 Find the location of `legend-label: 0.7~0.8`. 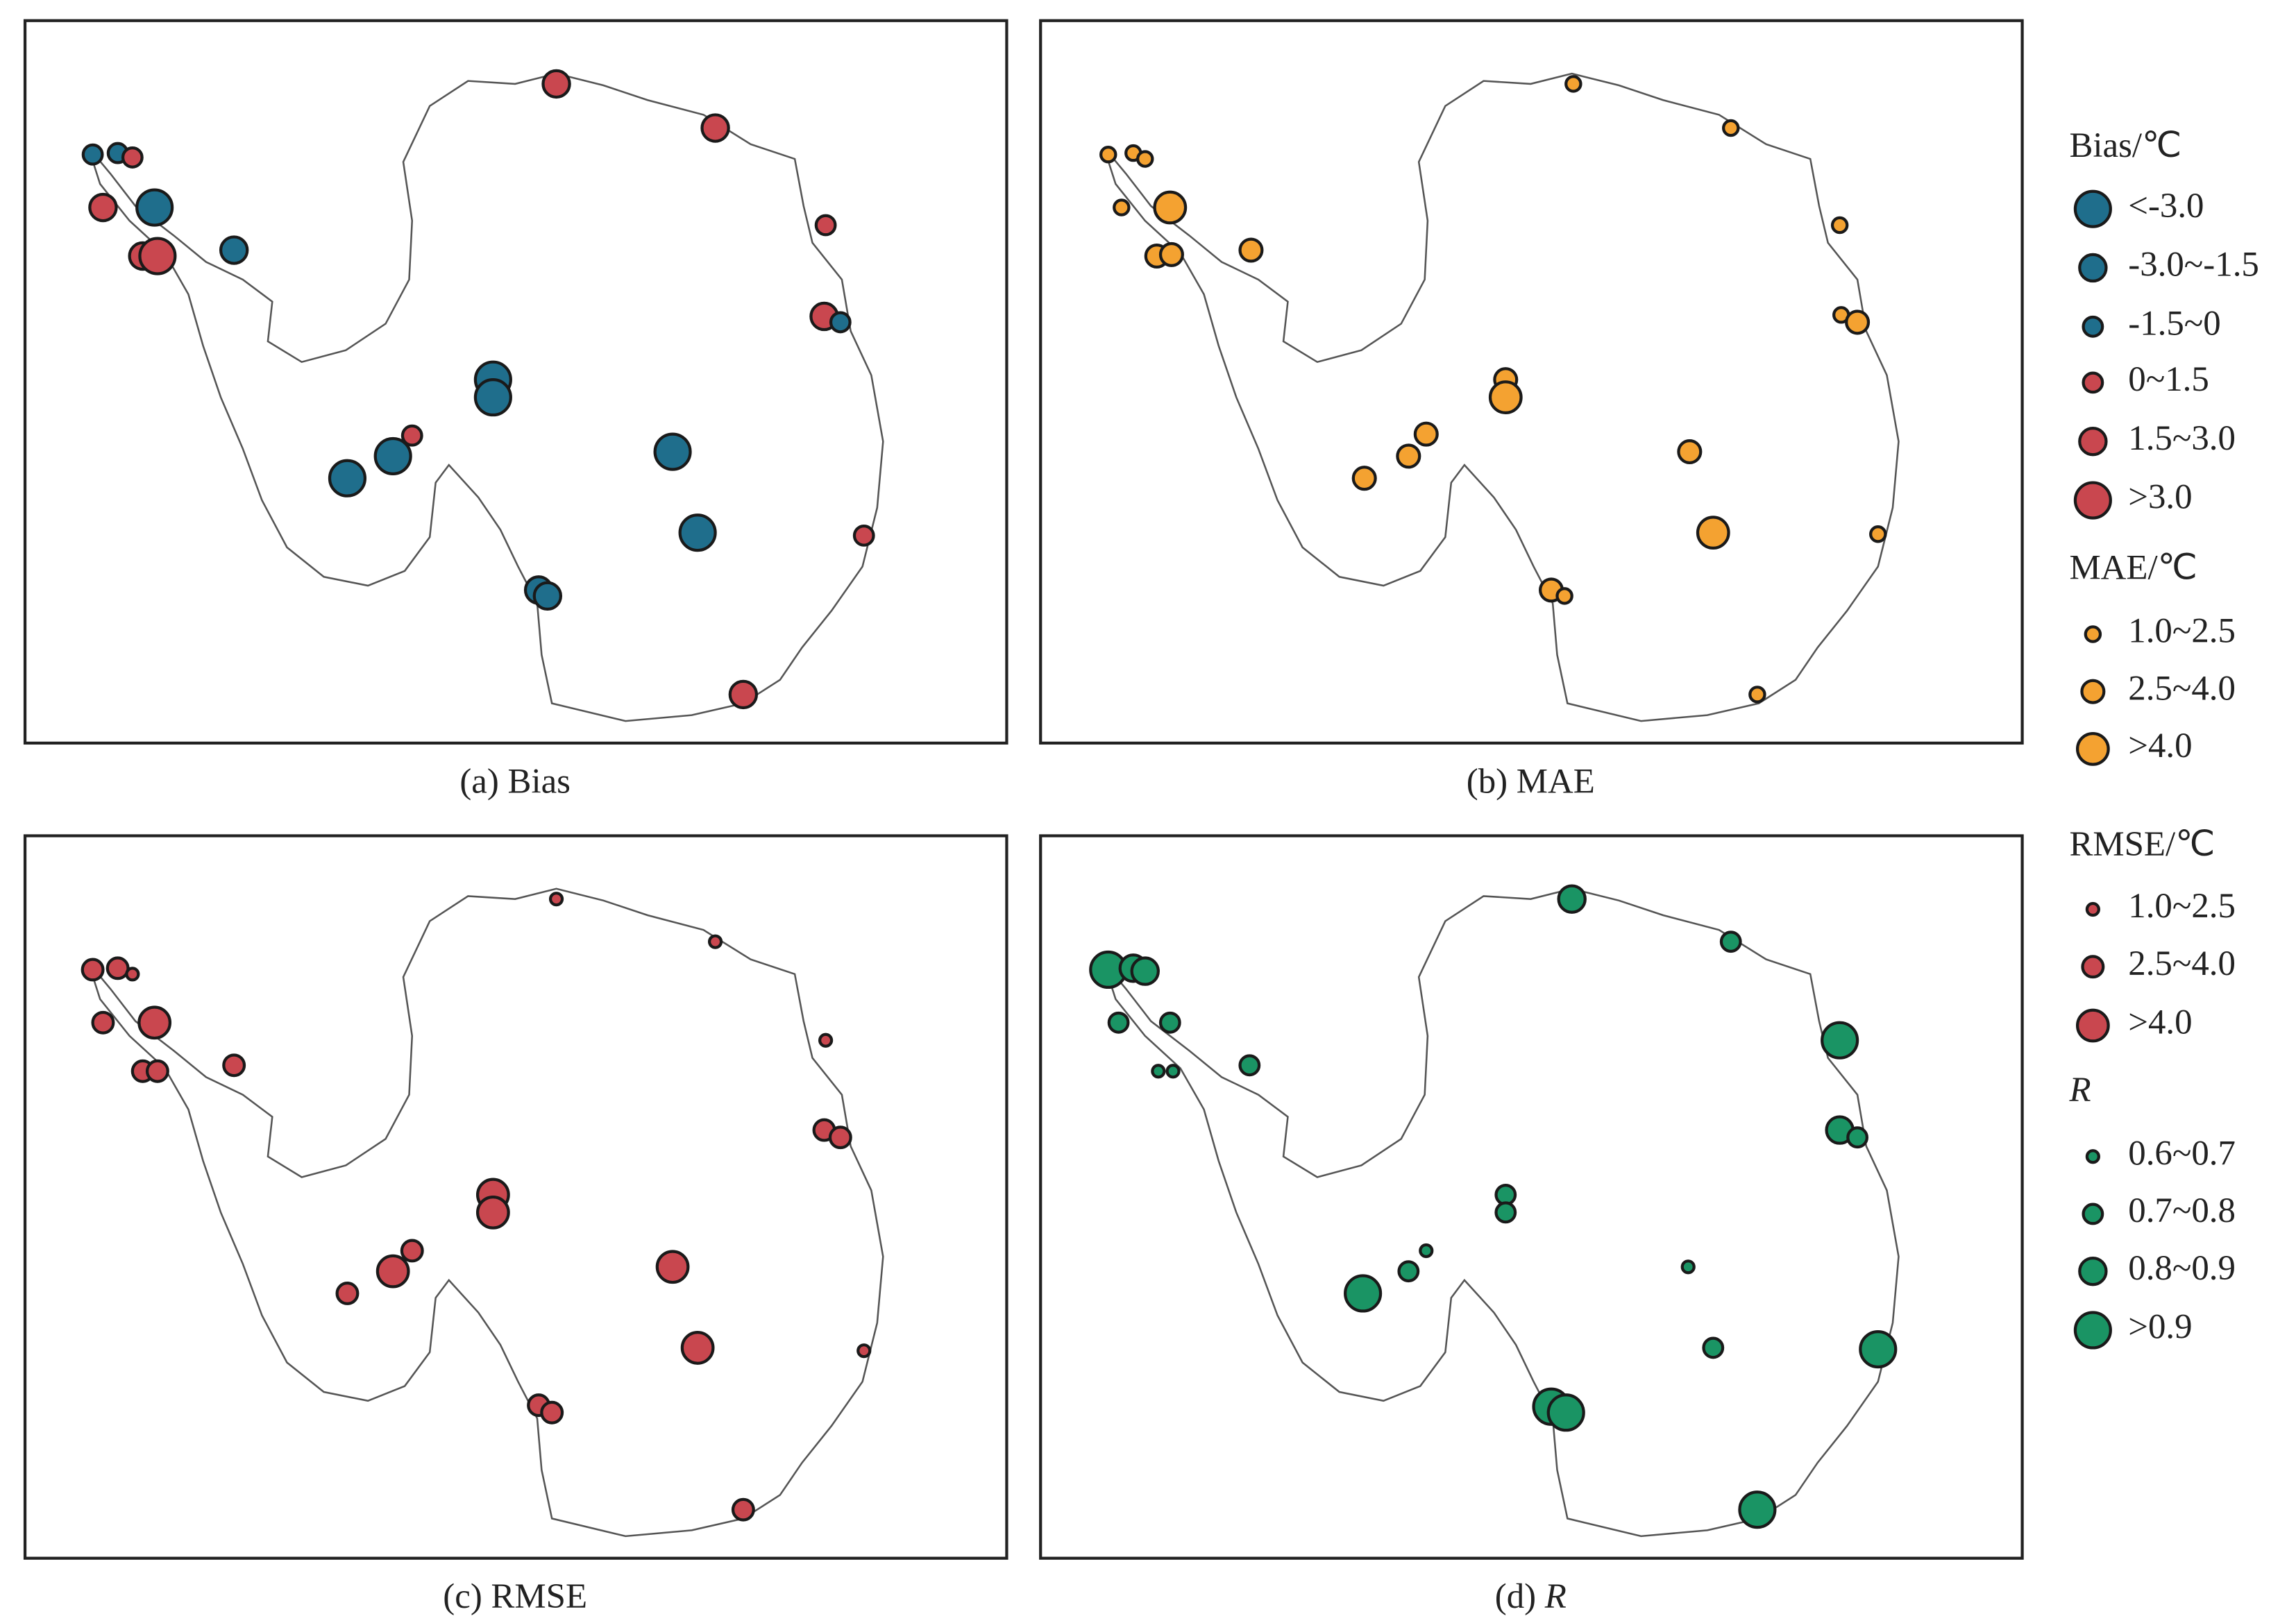

legend-label: 0.7~0.8 is located at coordinates (2182, 1210).